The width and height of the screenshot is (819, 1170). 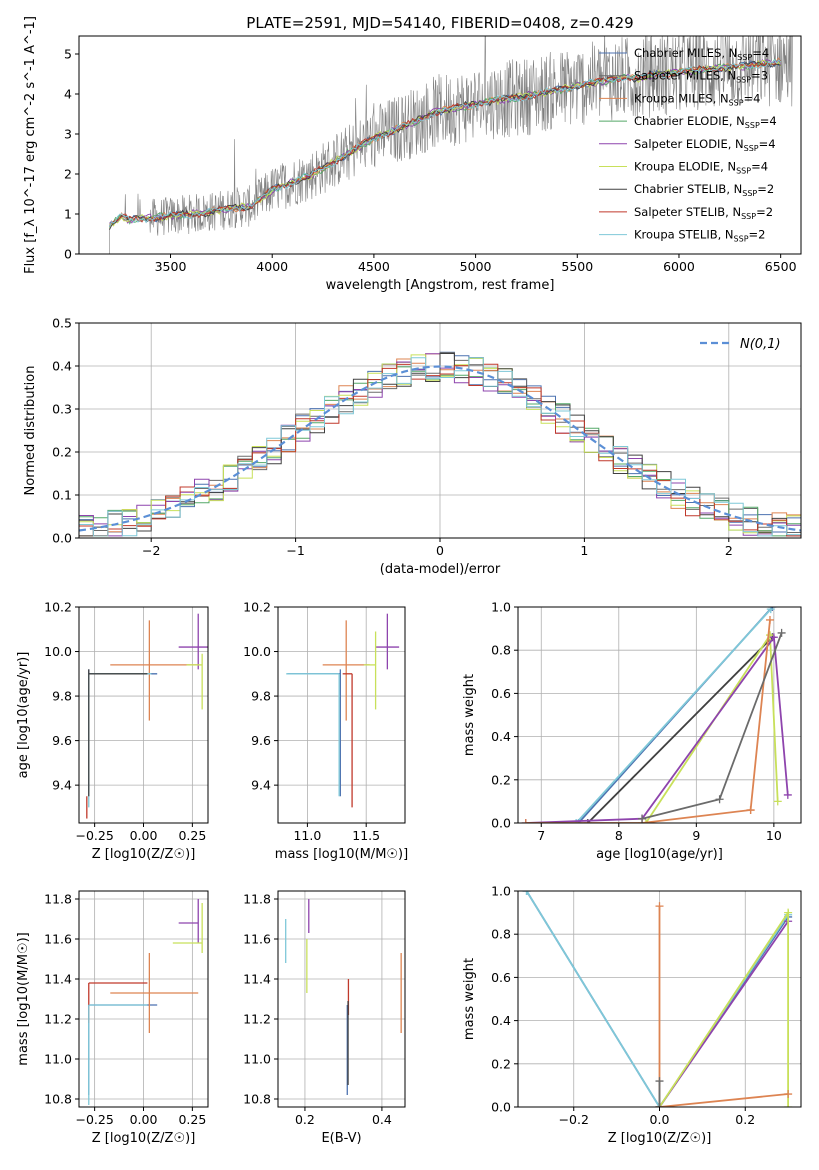 What do you see at coordinates (701, 77) in the screenshot?
I see `legend-entry: Salpeter MILES, NSSP=3` at bounding box center [701, 77].